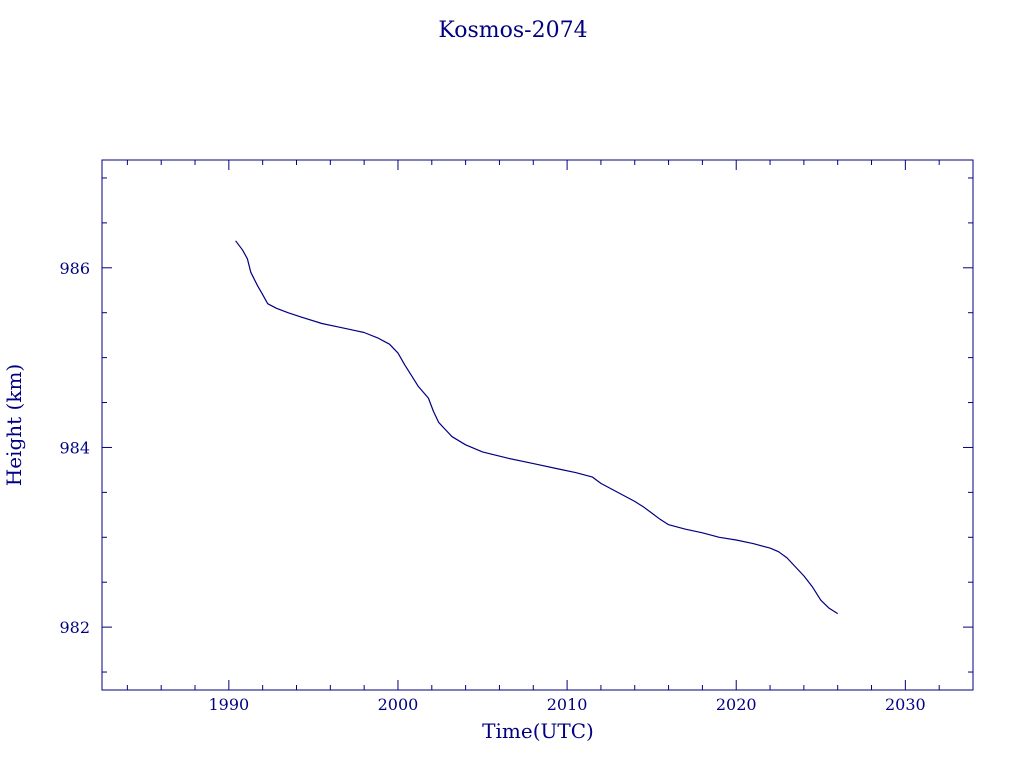 The image size is (1024, 768). I want to click on x-tick-label: 2000, so click(398, 704).